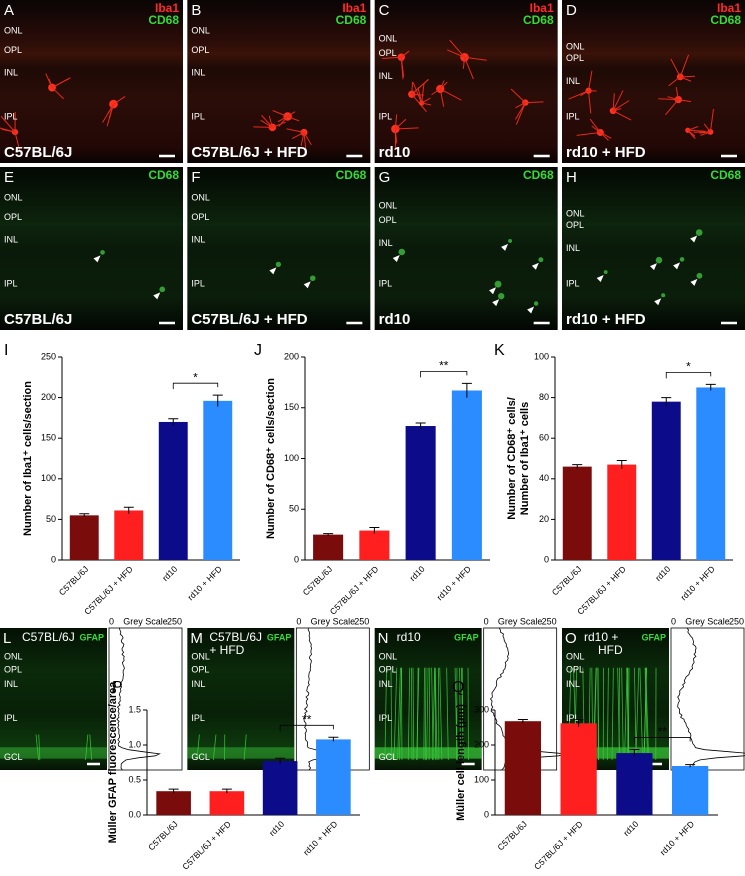  What do you see at coordinates (538, 175) in the screenshot?
I see `stain-marker: CD68` at bounding box center [538, 175].